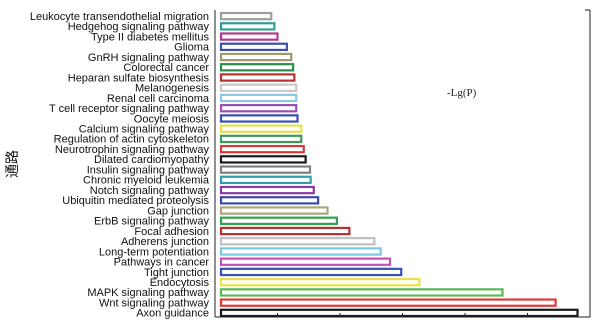 This screenshot has width=602, height=321. What do you see at coordinates (131, 140) in the screenshot?
I see `category-label: Regulation of actin cytoskeleton` at bounding box center [131, 140].